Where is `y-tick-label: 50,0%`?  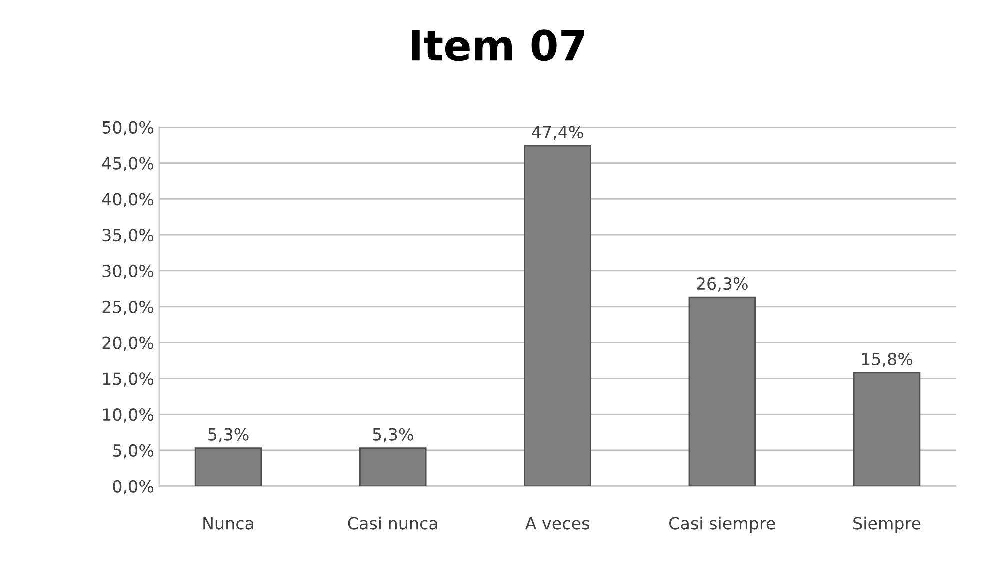
y-tick-label: 50,0% is located at coordinates (128, 128).